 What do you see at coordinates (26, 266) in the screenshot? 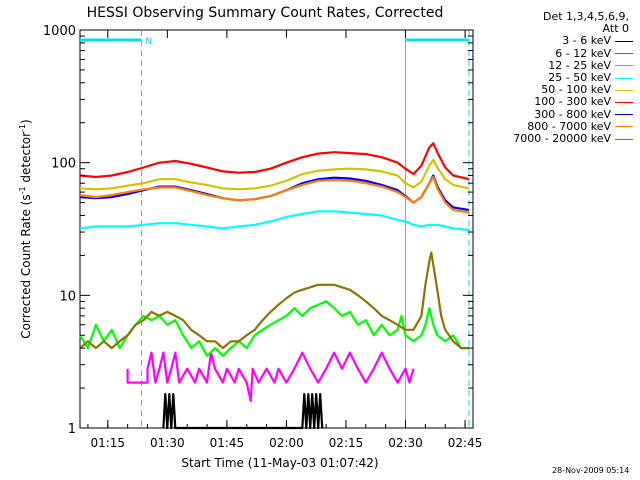
I see `y-axis-label-main: Corrected Count Rate (s` at bounding box center [26, 266].